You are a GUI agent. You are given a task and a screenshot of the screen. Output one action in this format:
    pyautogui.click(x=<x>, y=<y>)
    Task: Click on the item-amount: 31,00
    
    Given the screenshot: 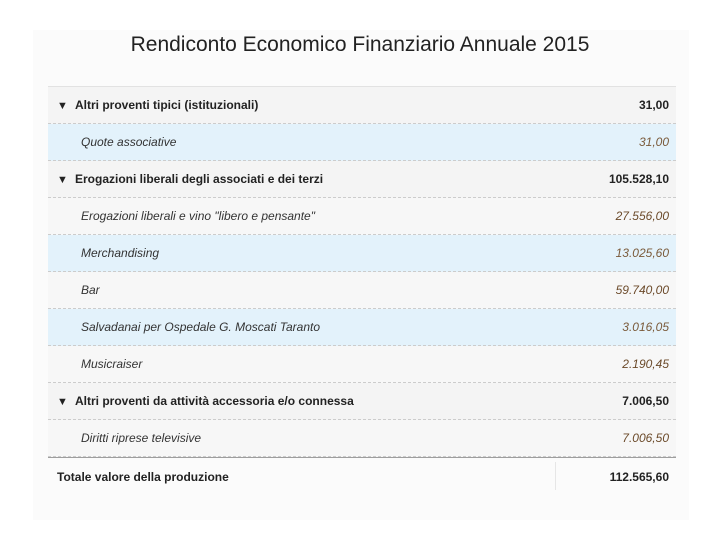 What is the action you would take?
    pyautogui.click(x=653, y=142)
    